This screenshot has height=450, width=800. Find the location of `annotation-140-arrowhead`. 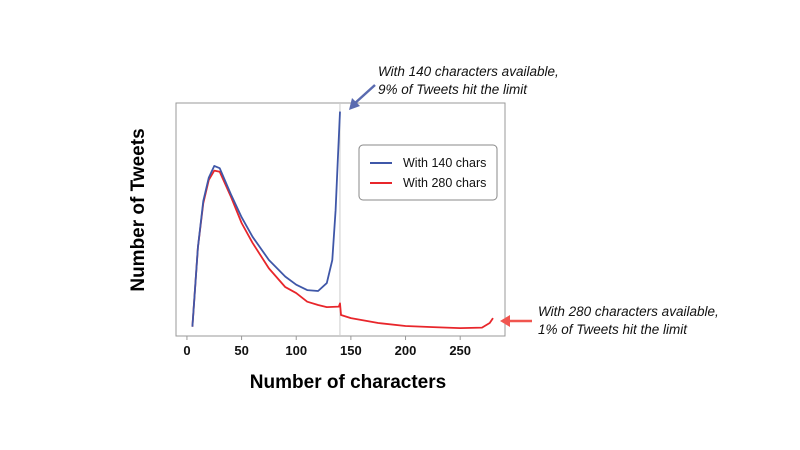

annotation-140-arrowhead is located at coordinates (354, 104).